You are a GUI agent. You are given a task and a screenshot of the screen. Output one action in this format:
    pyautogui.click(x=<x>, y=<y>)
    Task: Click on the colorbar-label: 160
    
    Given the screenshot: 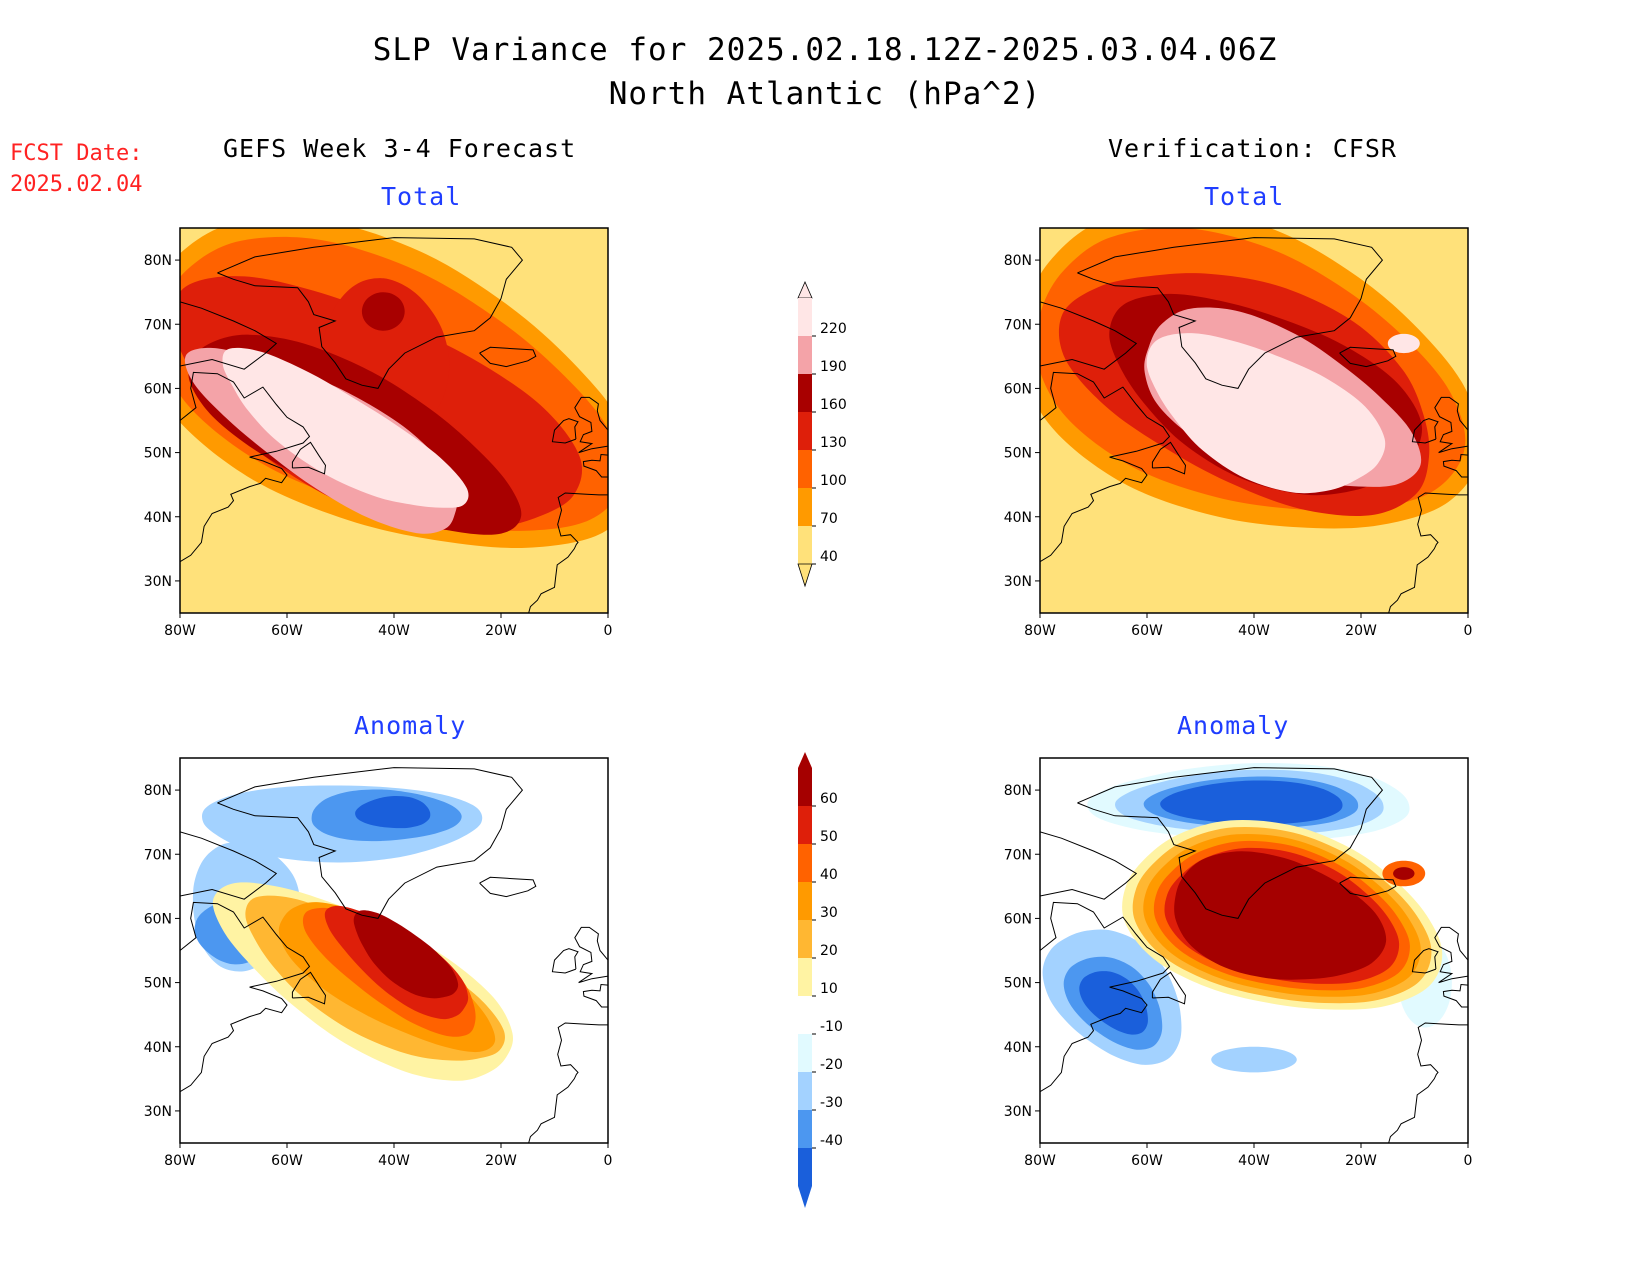 What is the action you would take?
    pyautogui.click(x=833, y=405)
    